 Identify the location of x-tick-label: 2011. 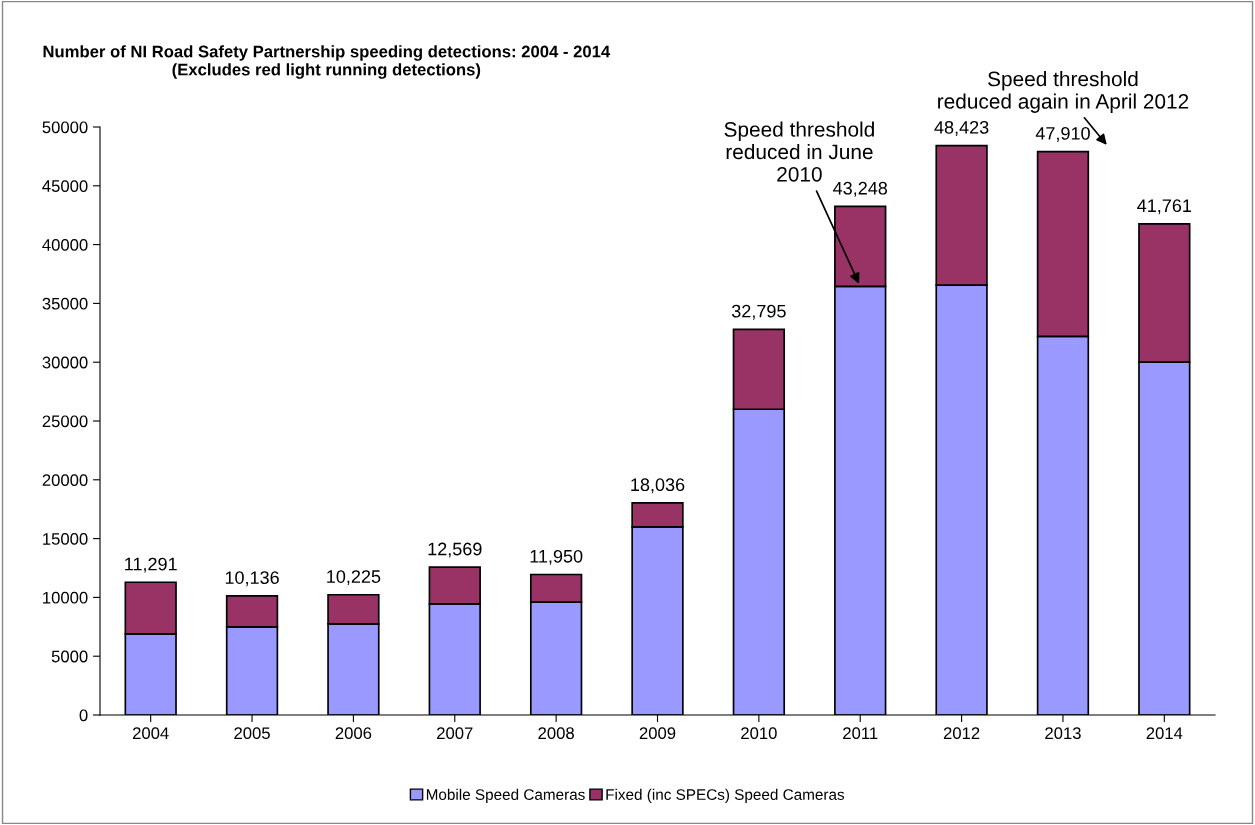
(860, 733).